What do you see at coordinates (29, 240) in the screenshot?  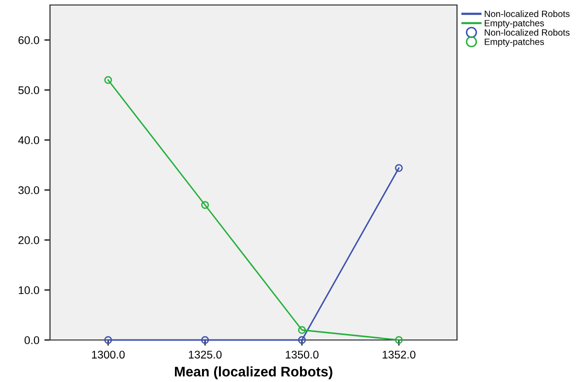 I see `y-tick-label: 20.0` at bounding box center [29, 240].